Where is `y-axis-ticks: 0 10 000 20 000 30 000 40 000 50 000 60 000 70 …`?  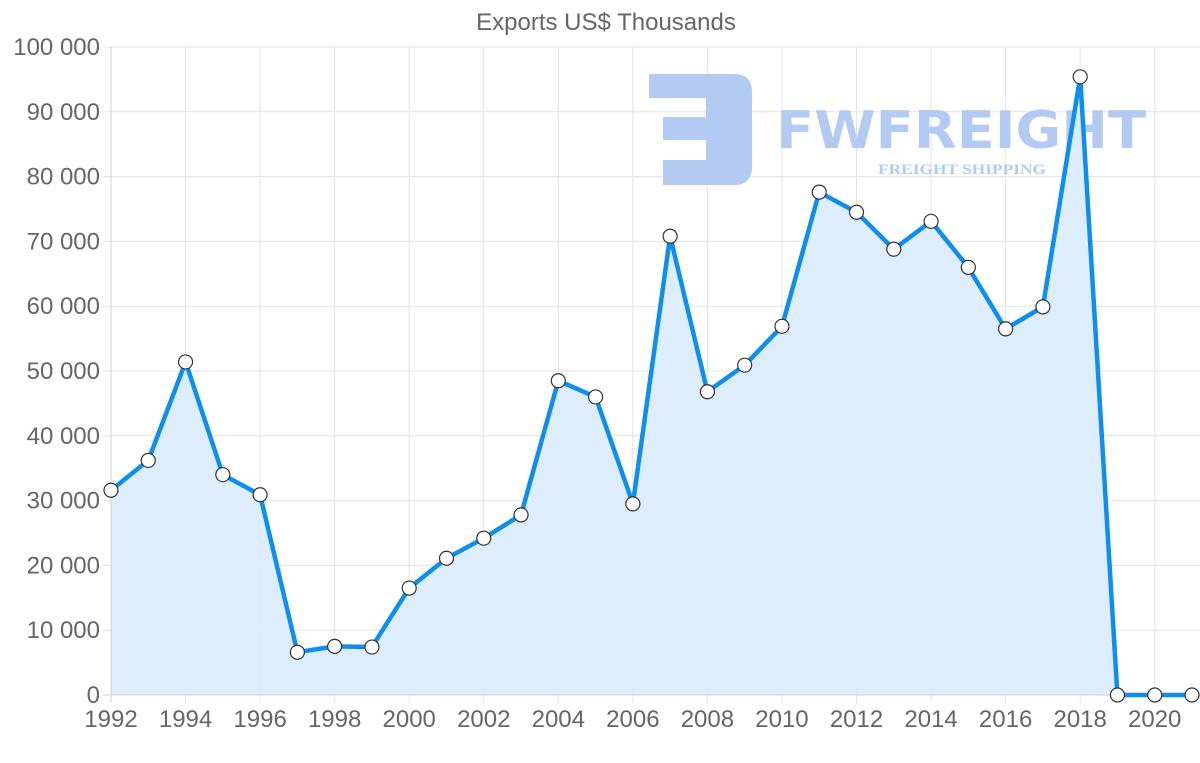 y-axis-ticks: 0 10 000 20 000 30 000 40 000 50 000 60 000 70 … is located at coordinates (56, 371).